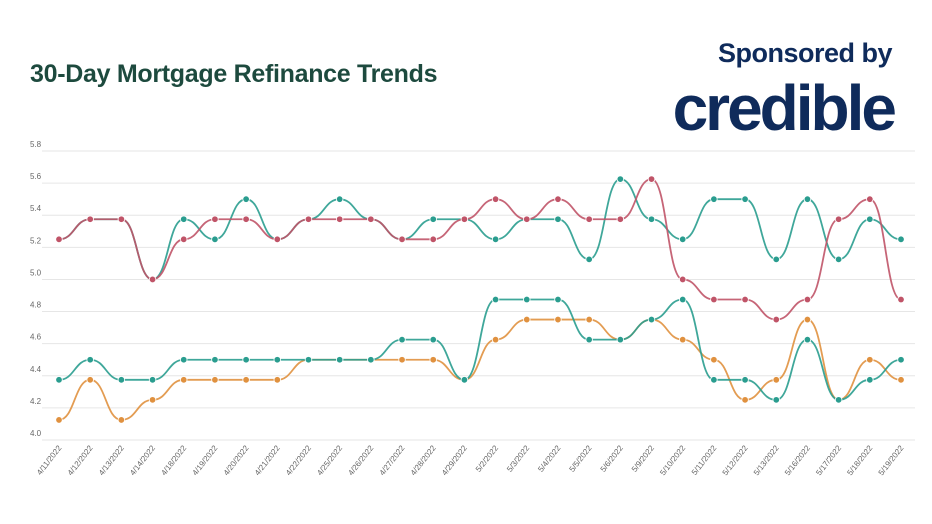 This screenshot has width=932, height=524. What do you see at coordinates (36, 369) in the screenshot?
I see `y-tick-label: 4.4` at bounding box center [36, 369].